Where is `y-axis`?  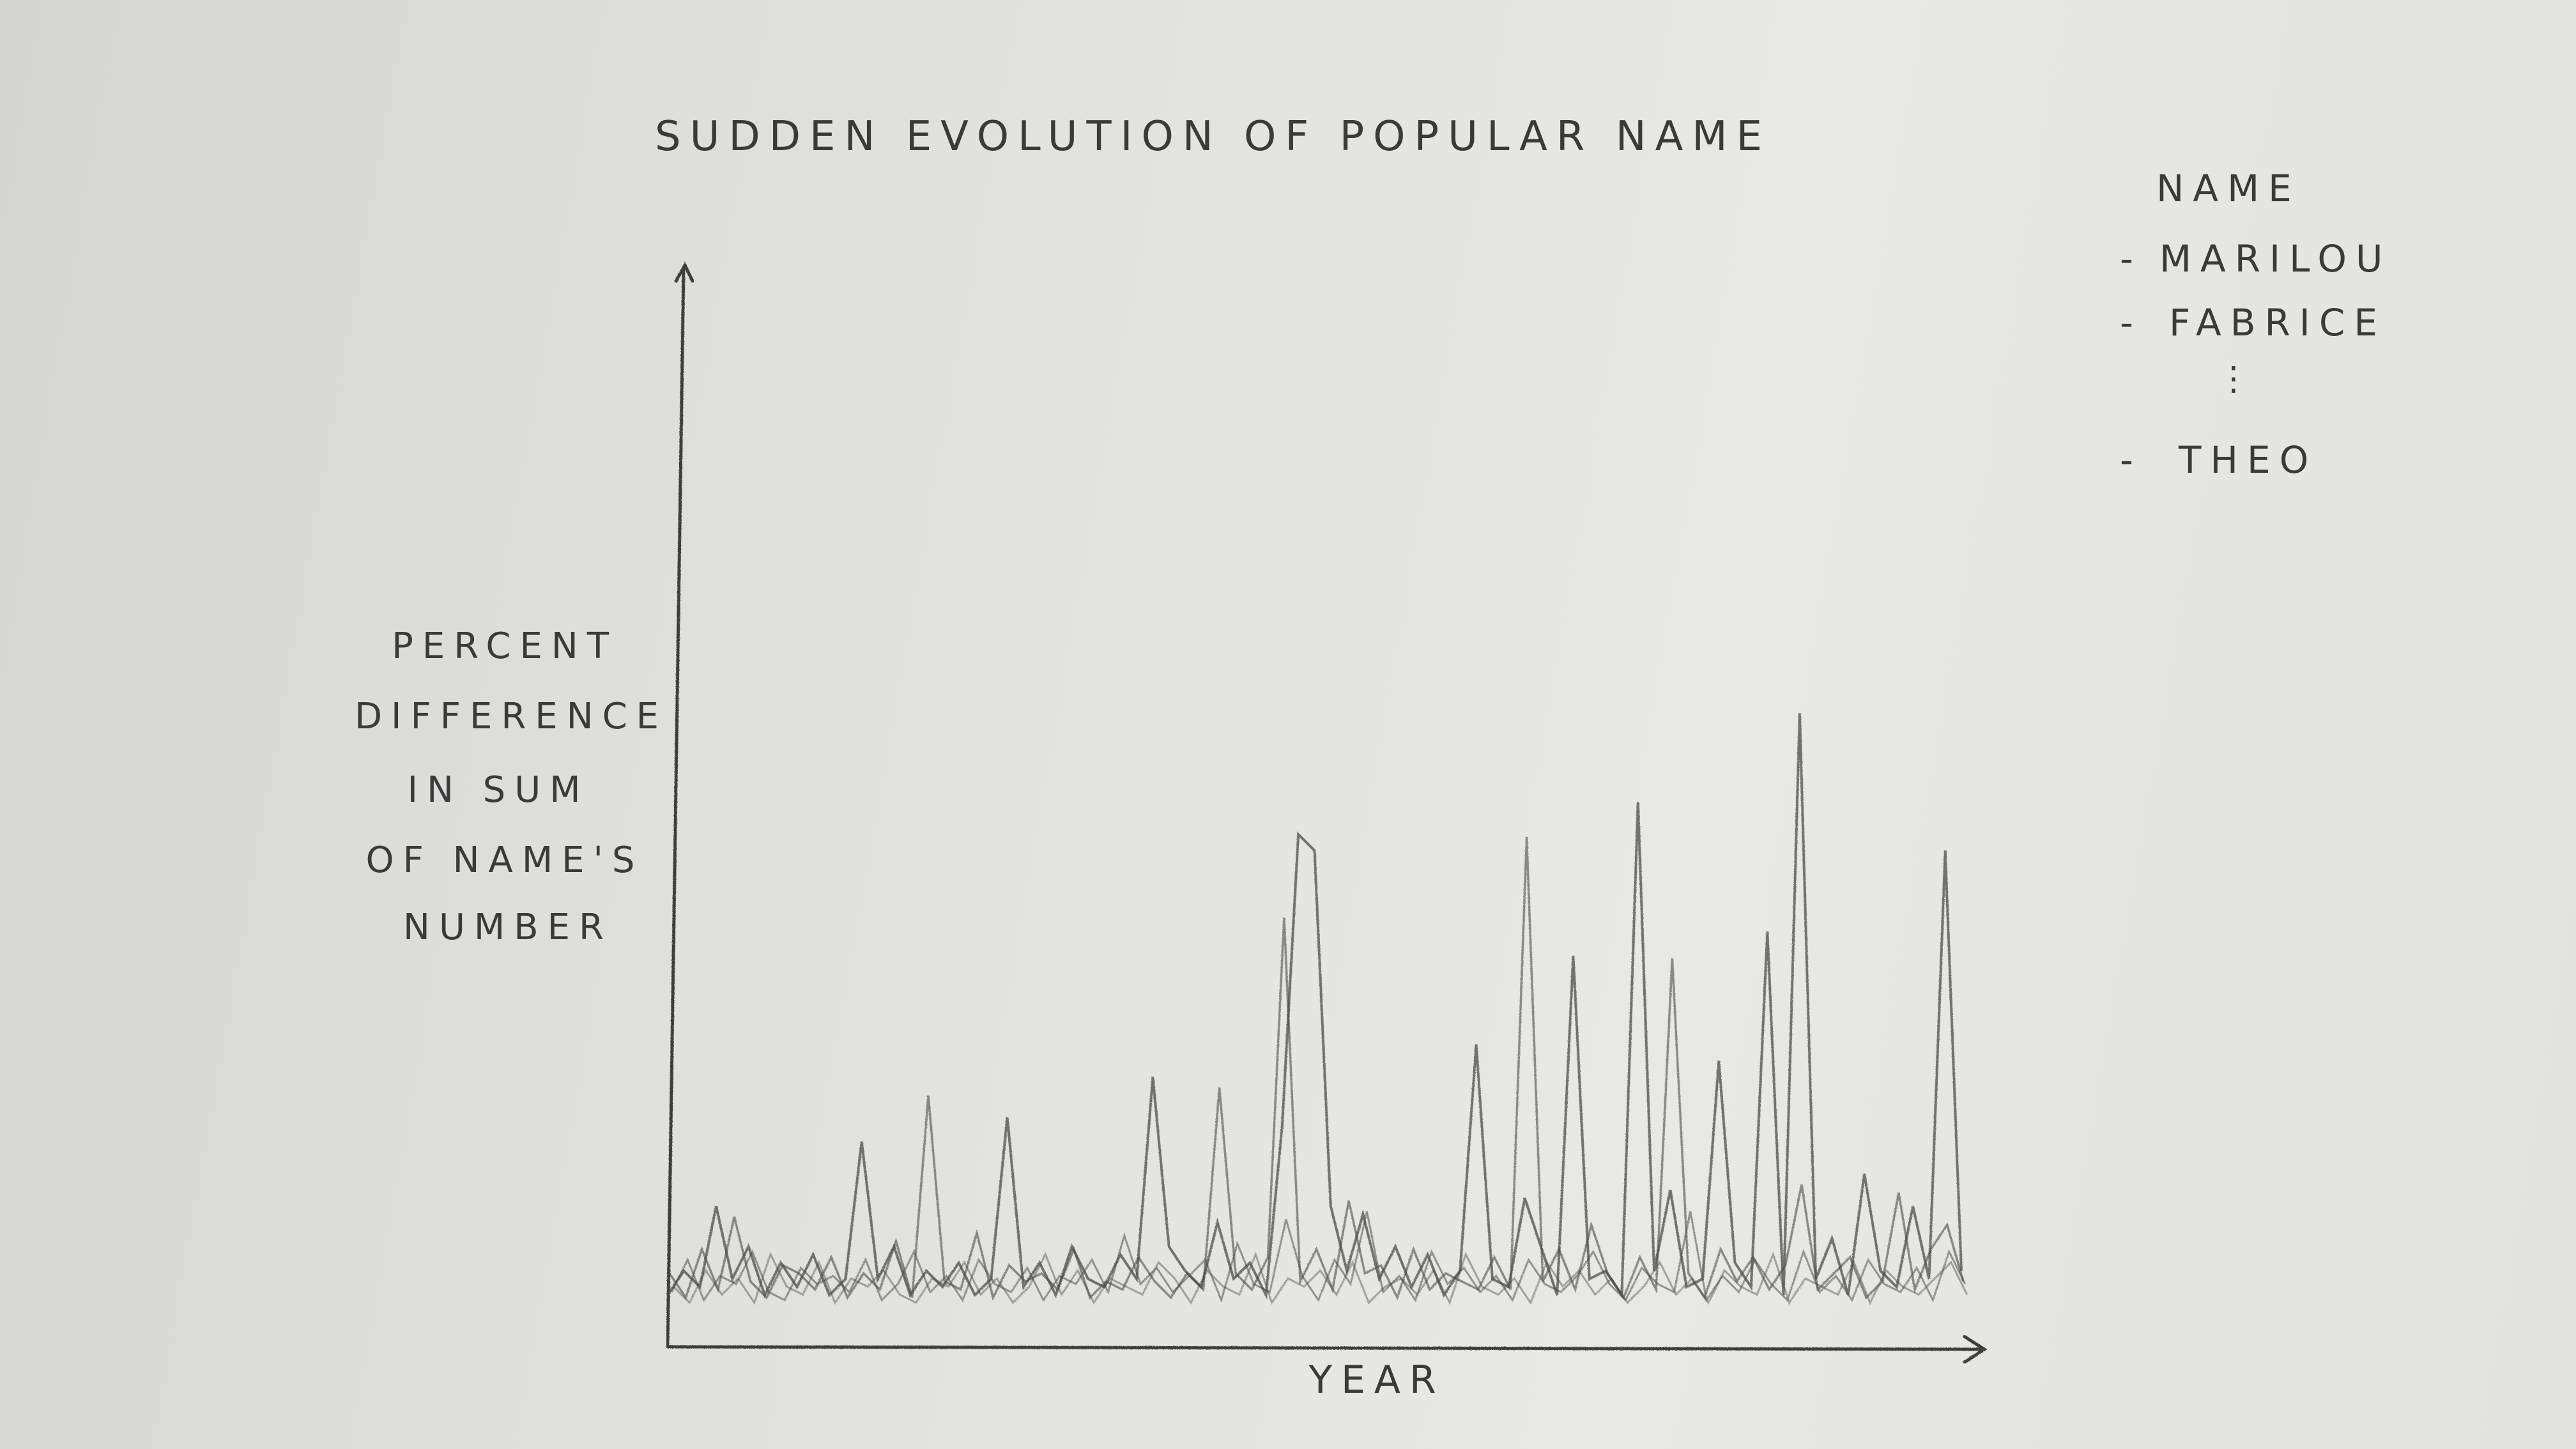 y-axis is located at coordinates (680, 804).